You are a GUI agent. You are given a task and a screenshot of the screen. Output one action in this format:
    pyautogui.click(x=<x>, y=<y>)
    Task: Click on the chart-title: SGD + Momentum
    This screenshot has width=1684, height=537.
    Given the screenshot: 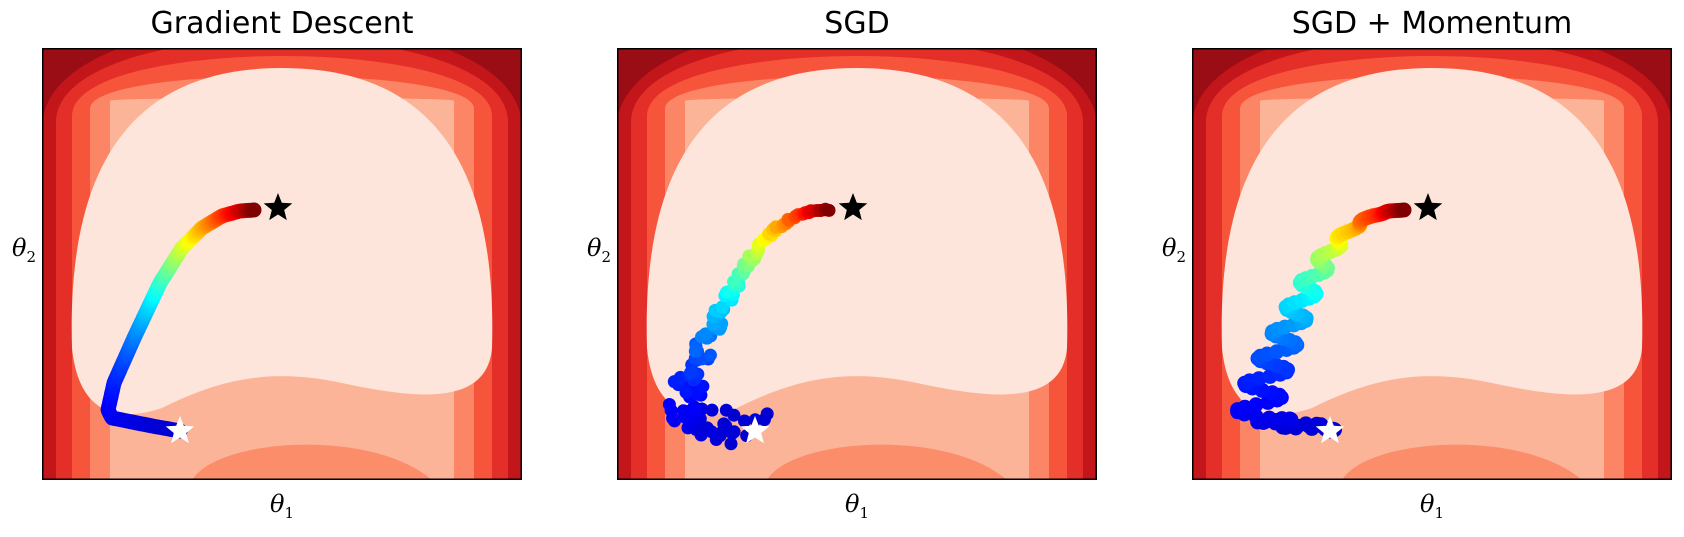 What is the action you would take?
    pyautogui.click(x=1432, y=23)
    